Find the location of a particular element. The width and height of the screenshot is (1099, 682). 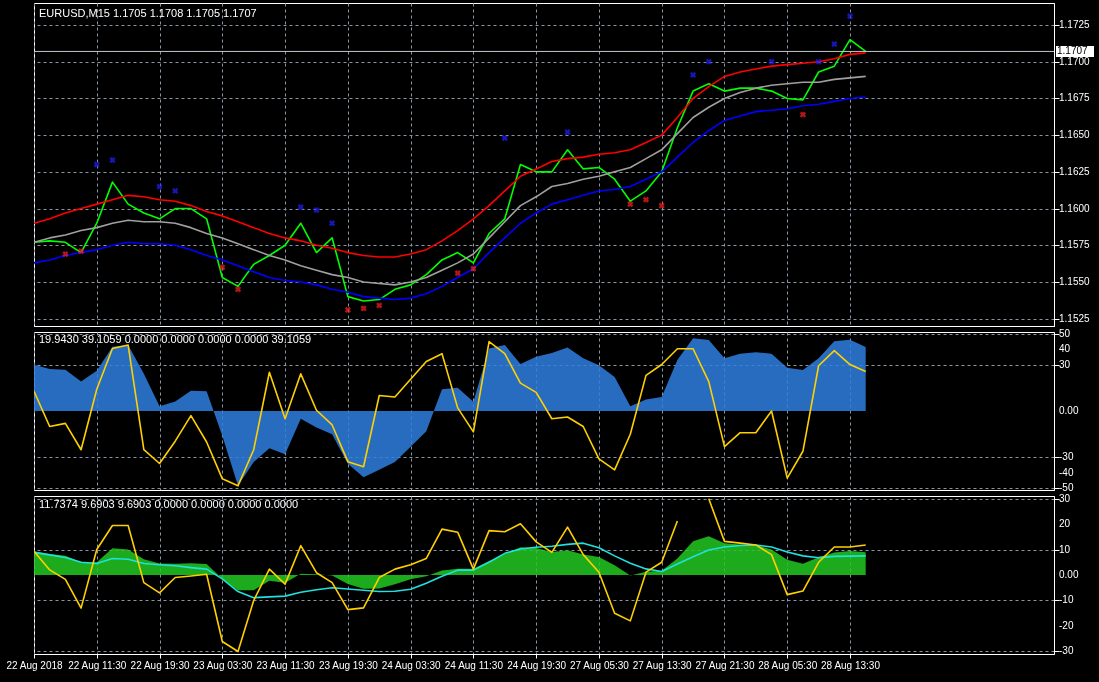

x-tick-label: 23 Aug 19:30 is located at coordinates (348, 665).